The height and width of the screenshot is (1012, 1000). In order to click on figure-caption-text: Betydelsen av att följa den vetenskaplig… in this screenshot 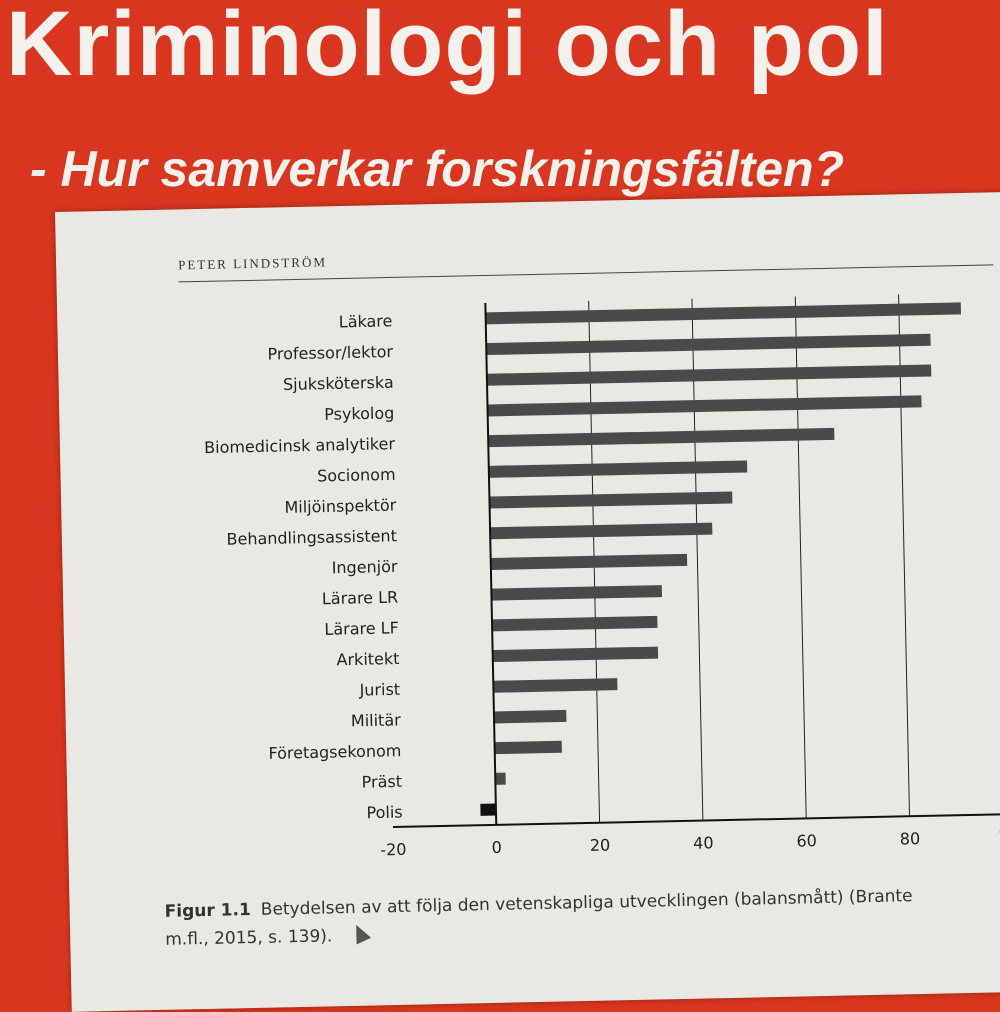, I will do `click(539, 918)`.